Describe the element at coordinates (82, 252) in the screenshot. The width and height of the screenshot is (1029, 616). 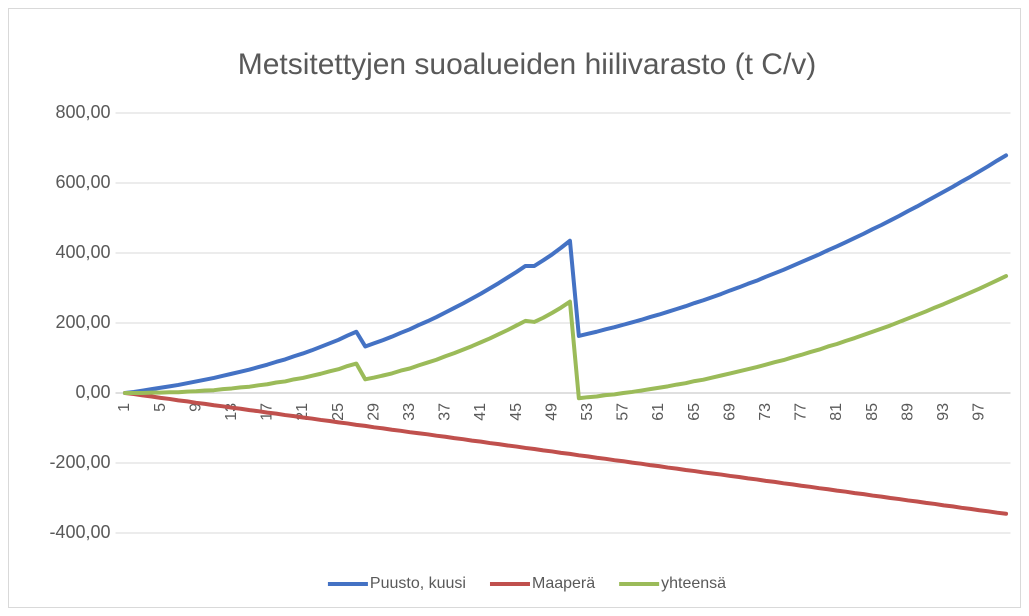
I see `y-tick-label: 400,00` at that location.